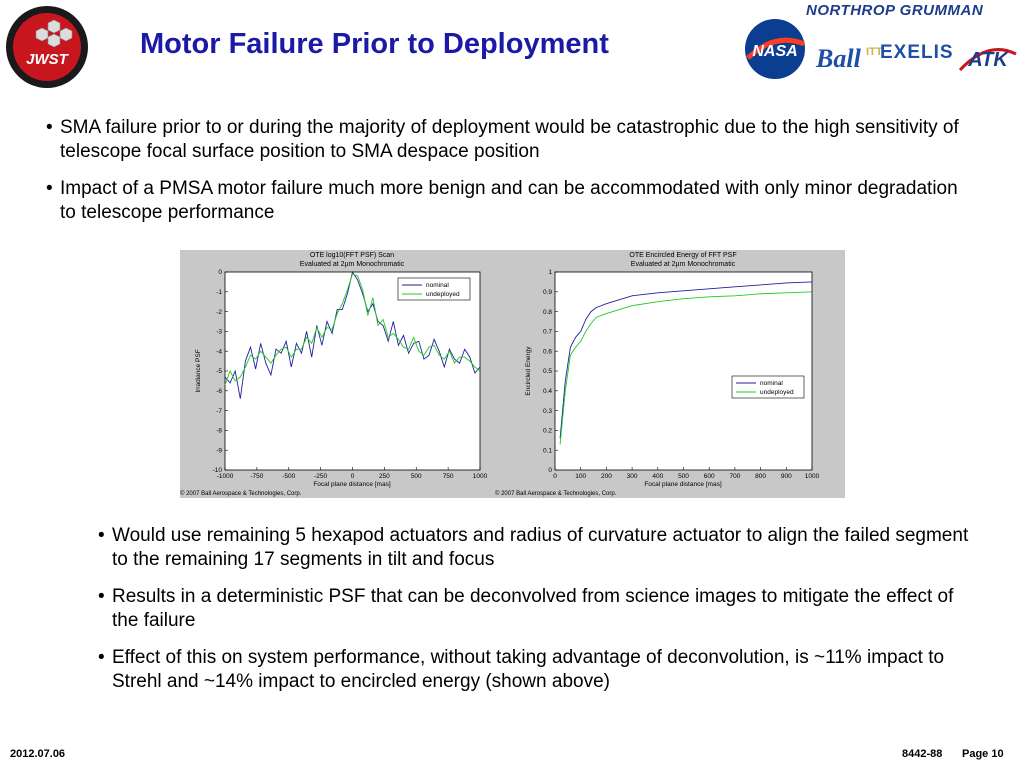 This screenshot has width=1024, height=768. I want to click on chart1-x-tick-label: -250, so click(320, 476).